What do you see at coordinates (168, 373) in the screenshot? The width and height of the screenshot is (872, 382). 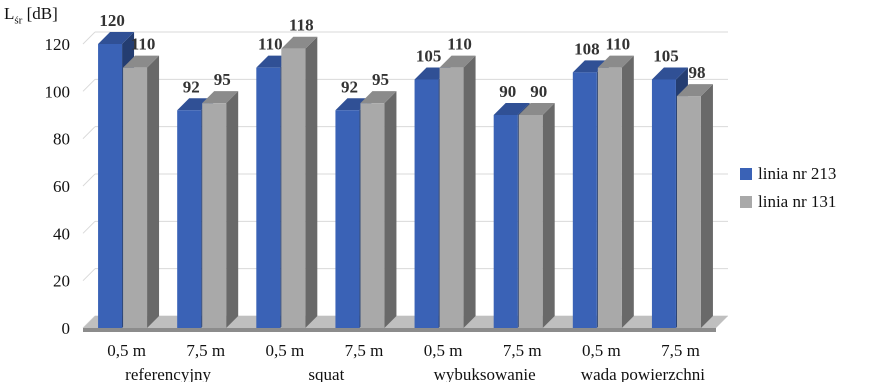 I see `x-group-label: referencyjny` at bounding box center [168, 373].